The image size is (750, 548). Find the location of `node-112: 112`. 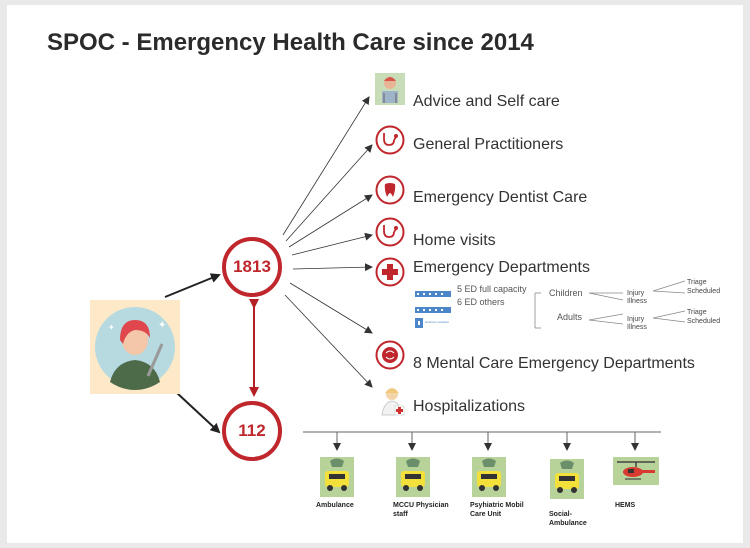

node-112: 112 is located at coordinates (252, 431).